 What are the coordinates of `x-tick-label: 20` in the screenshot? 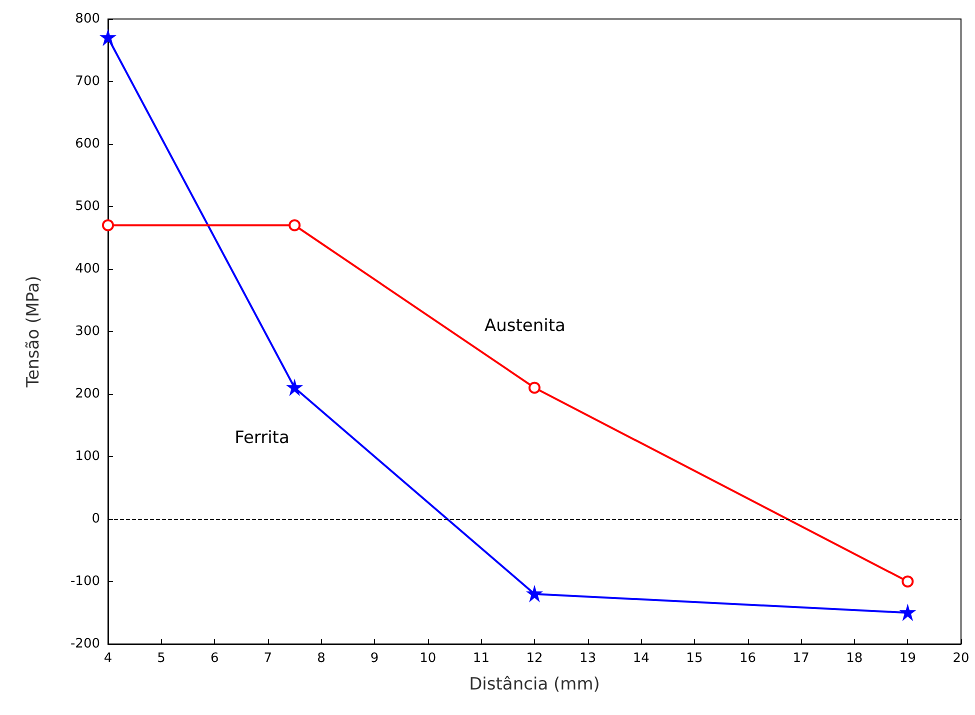 It's located at (961, 658).